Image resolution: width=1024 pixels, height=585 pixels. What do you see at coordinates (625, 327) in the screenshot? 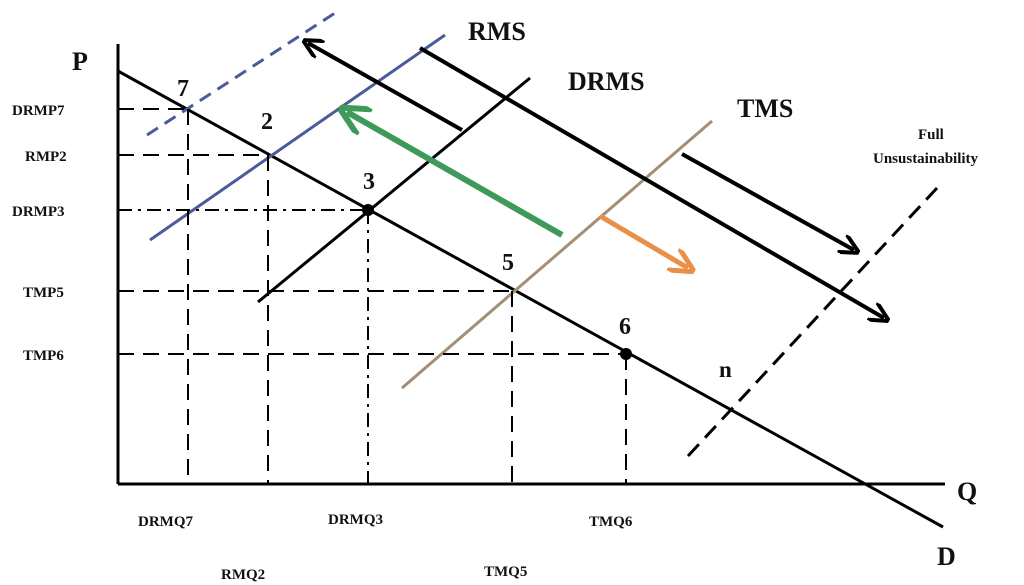
I see `point-6-label: 6` at bounding box center [625, 327].